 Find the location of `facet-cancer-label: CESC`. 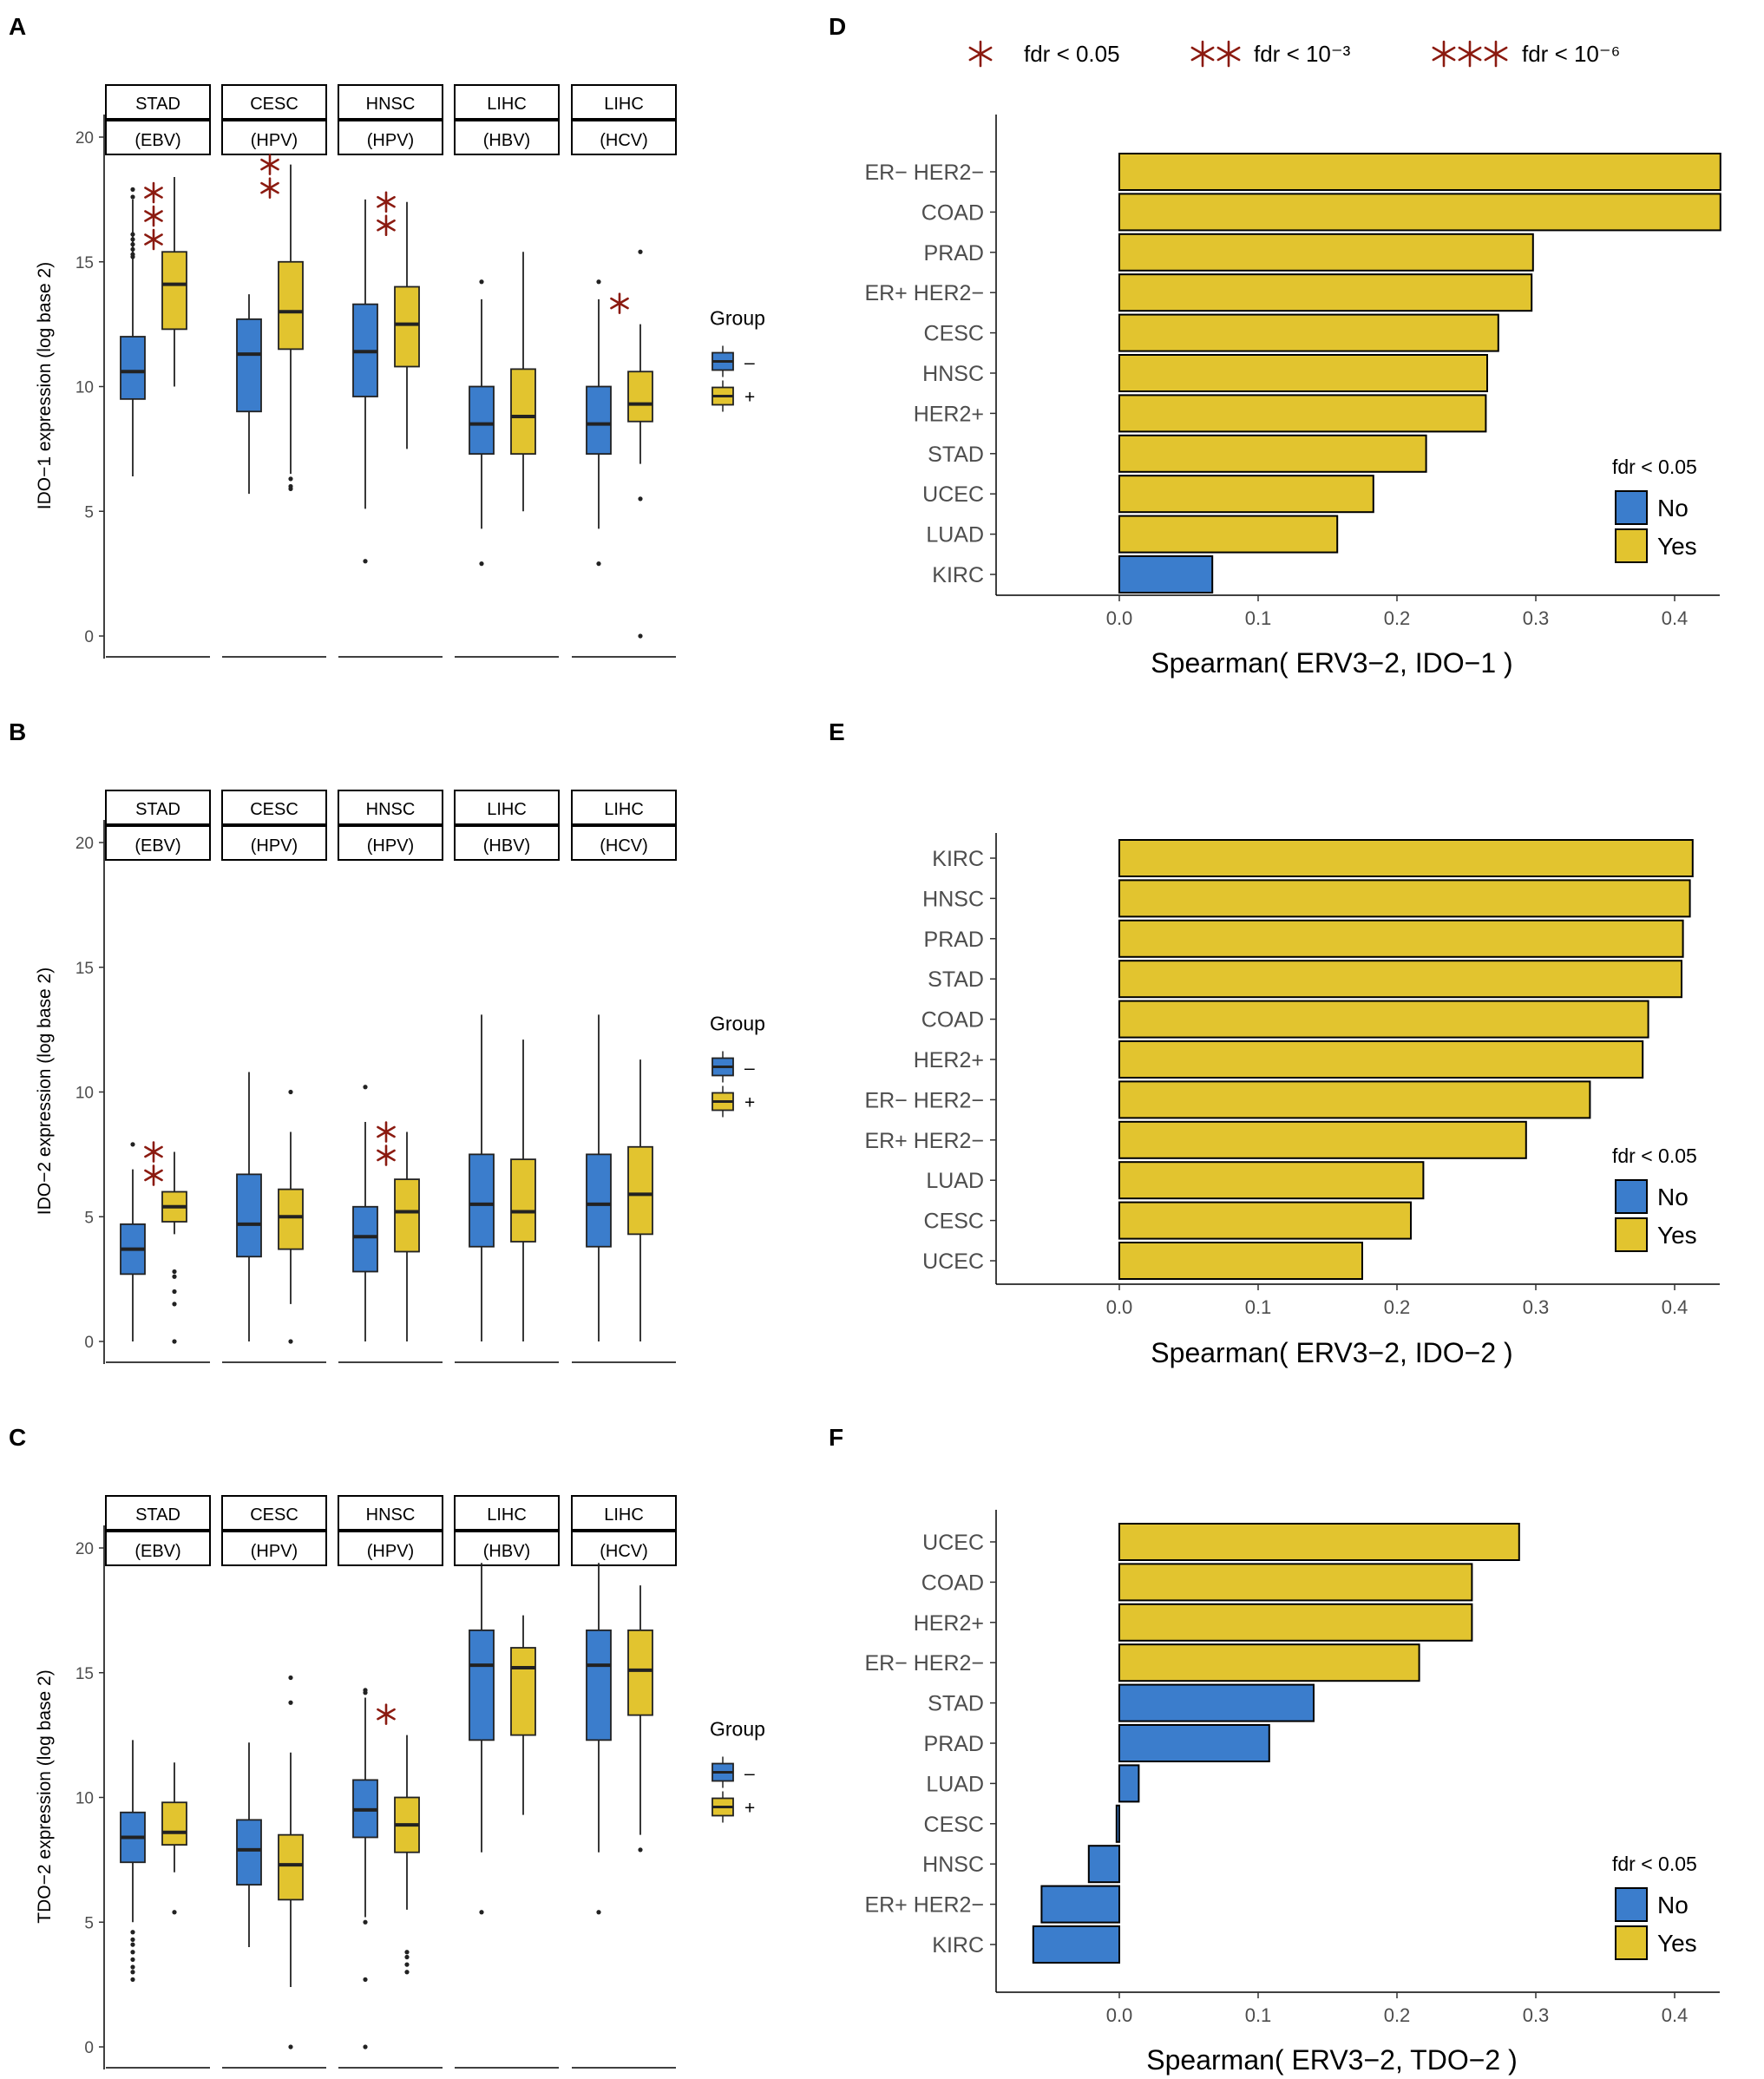

facet-cancer-label: CESC is located at coordinates (274, 104).